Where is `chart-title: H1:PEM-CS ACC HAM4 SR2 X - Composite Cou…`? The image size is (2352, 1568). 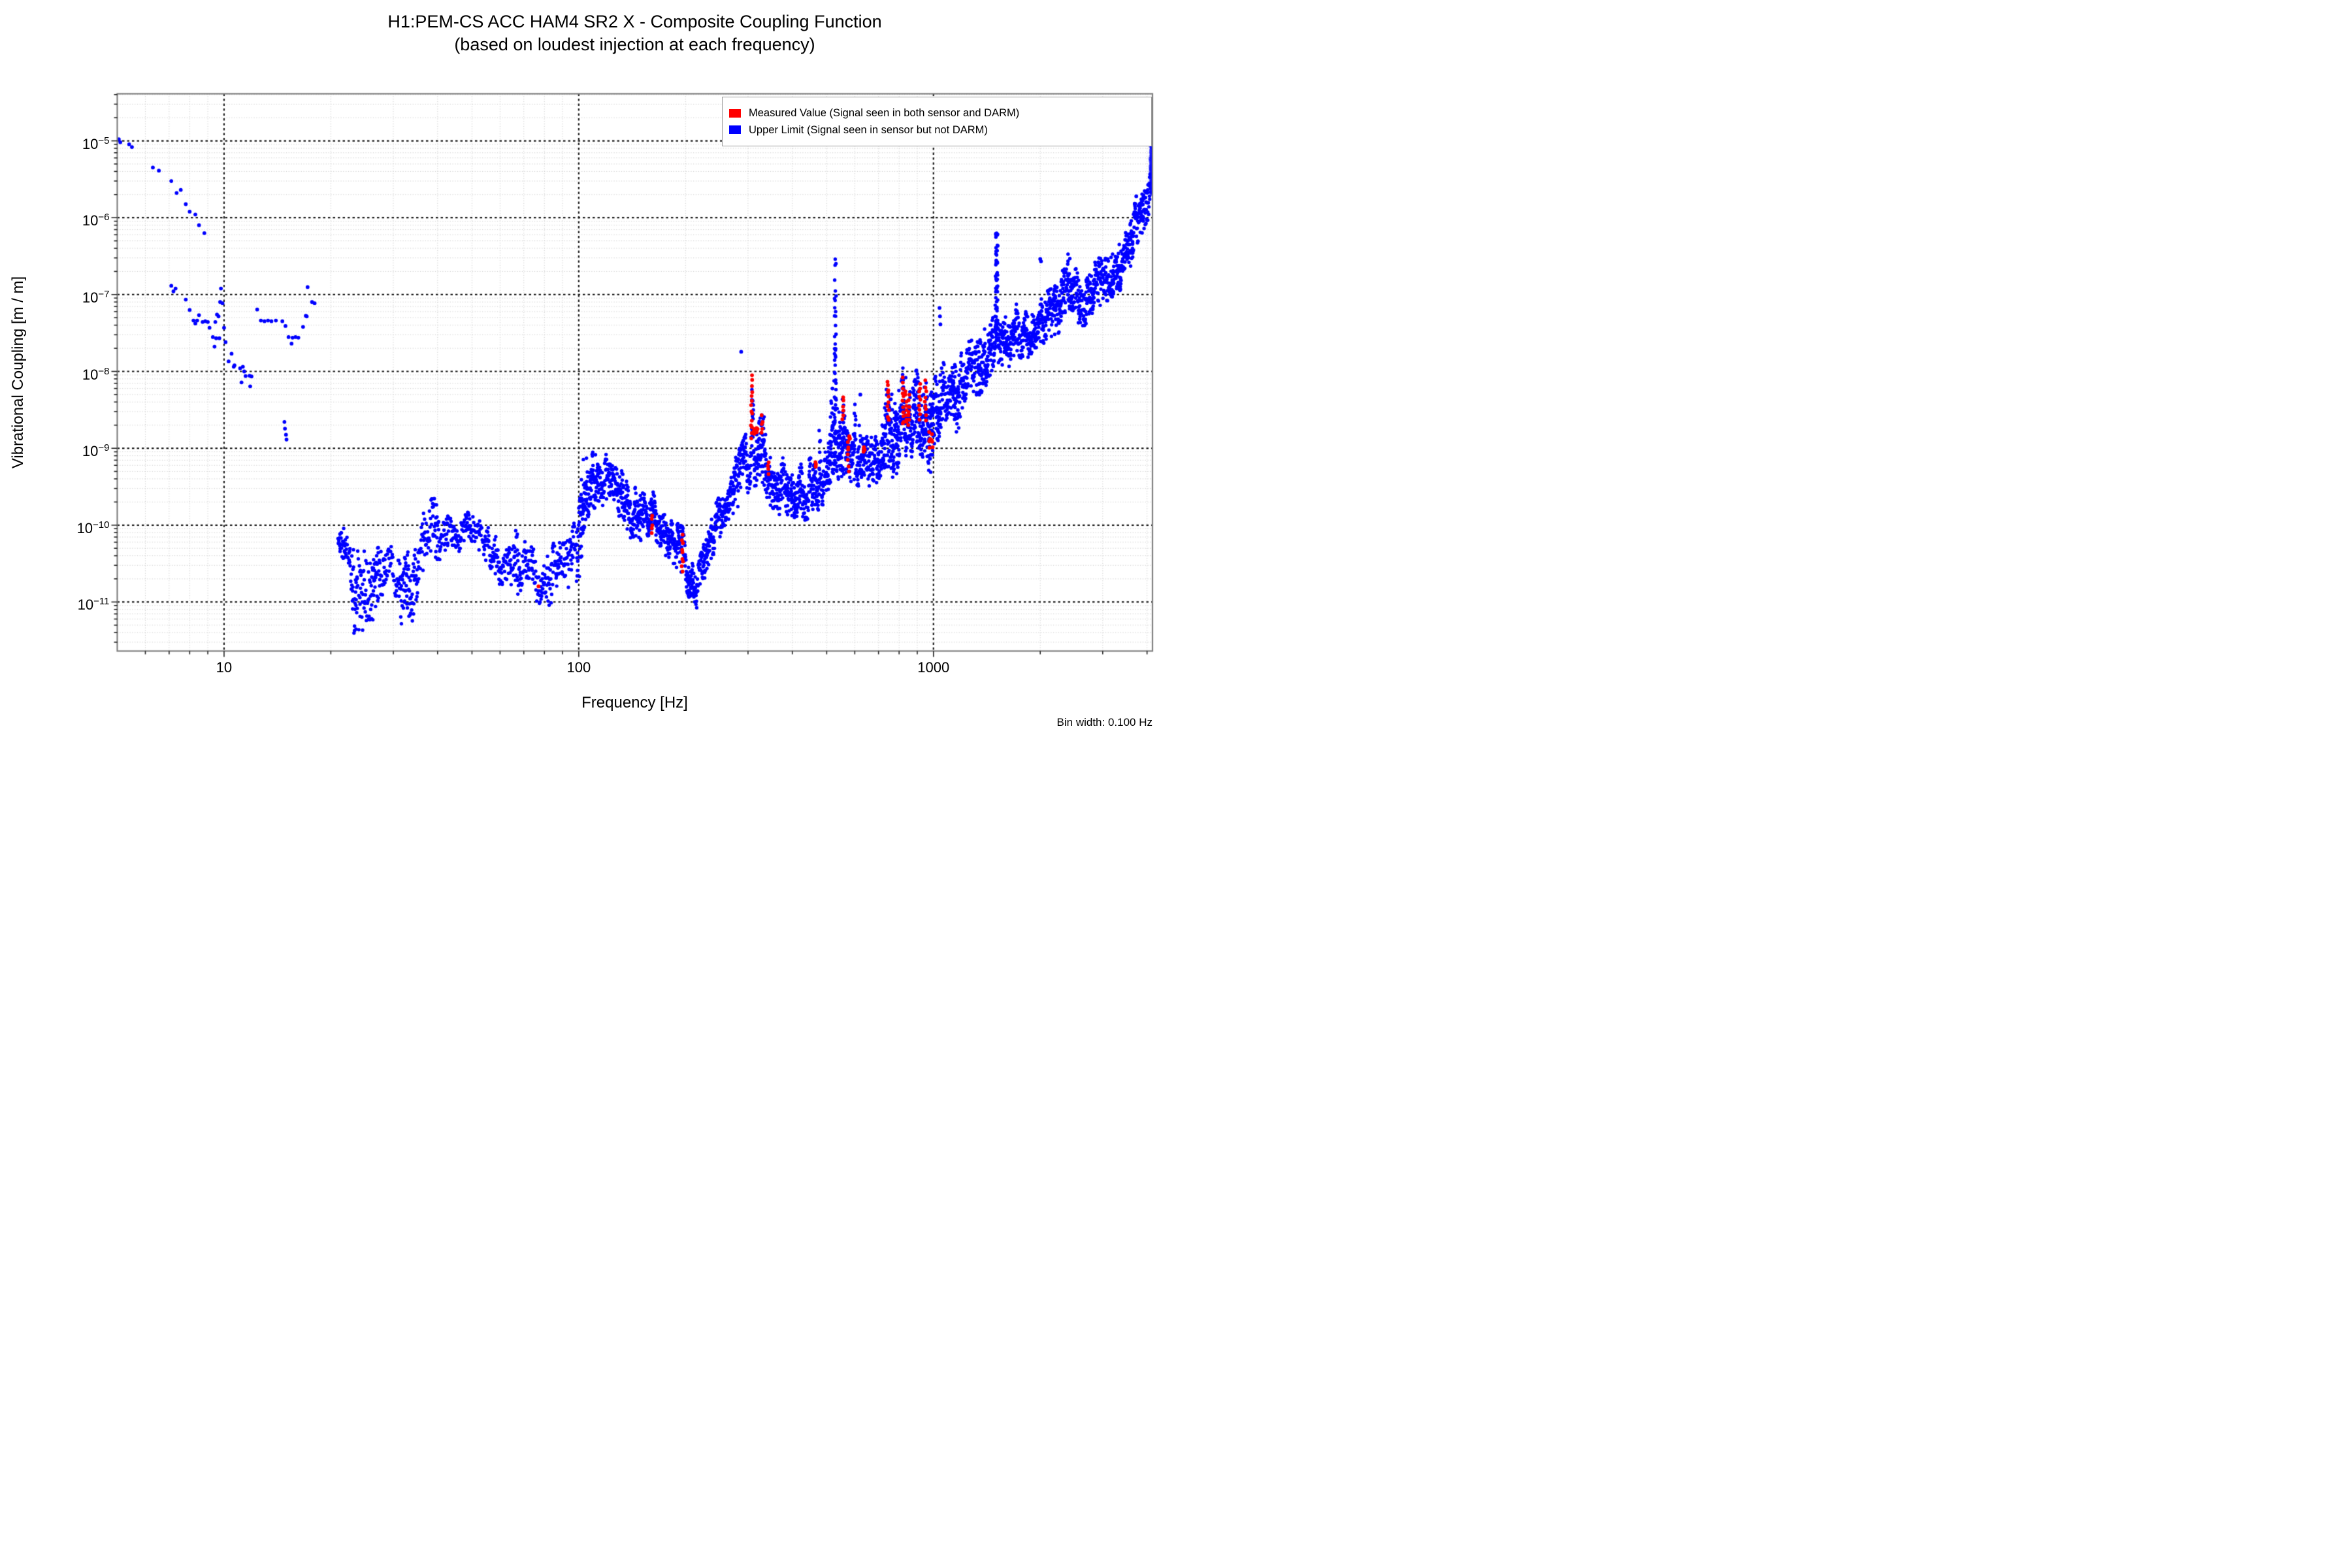 chart-title: H1:PEM-CS ACC HAM4 SR2 X - Composite Cou… is located at coordinates (634, 33).